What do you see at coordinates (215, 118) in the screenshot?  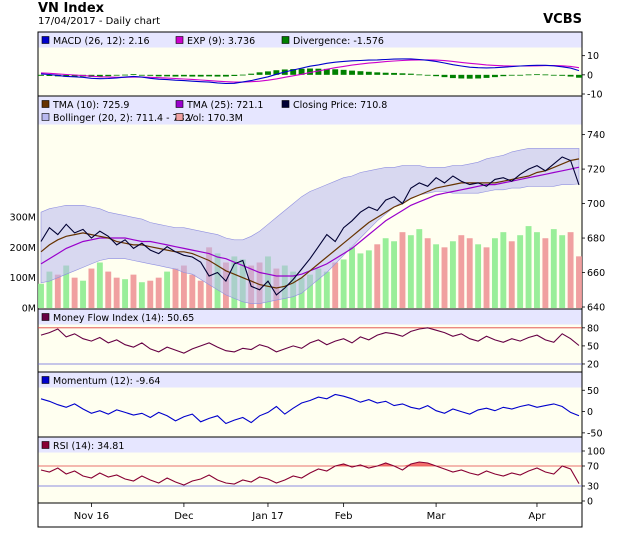 I see `price-legend-label: Vol: 170.3M` at bounding box center [215, 118].